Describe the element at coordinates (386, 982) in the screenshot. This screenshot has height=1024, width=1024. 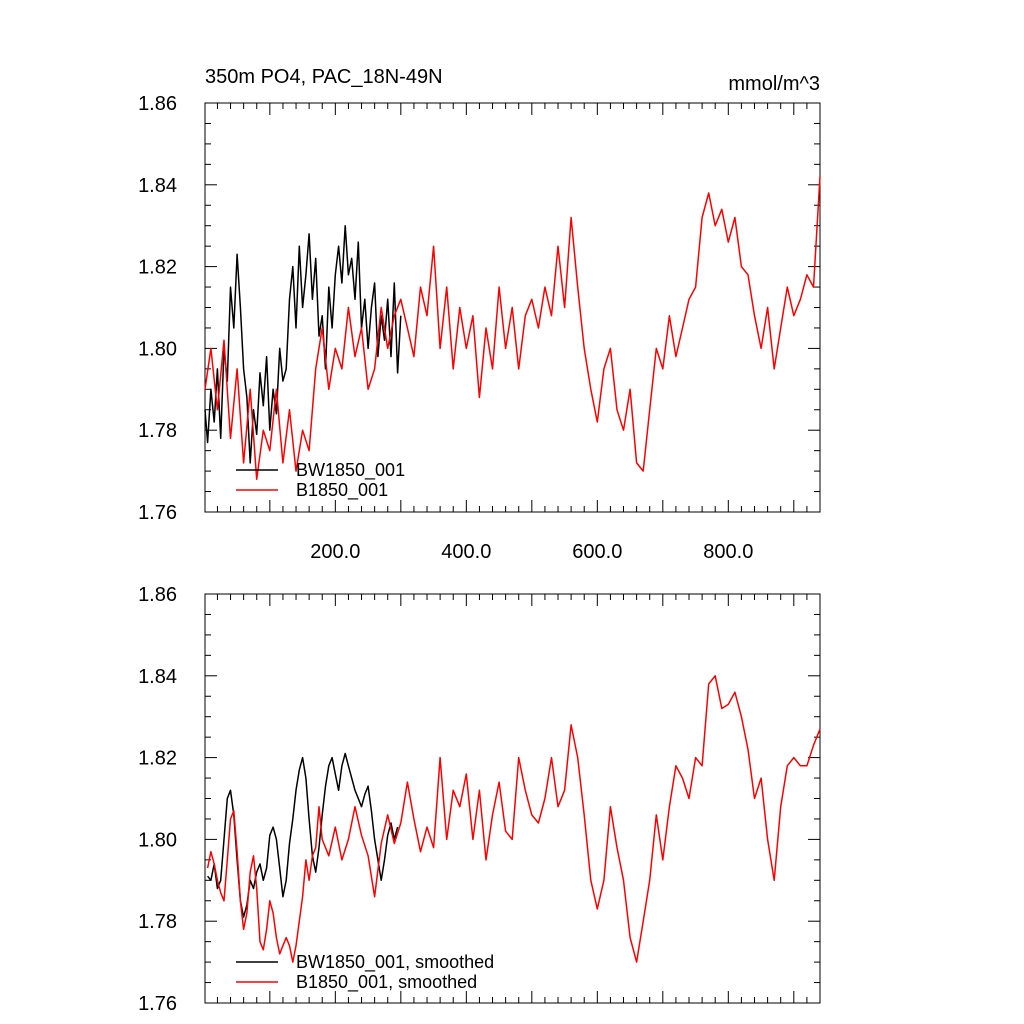
I see `legend-label: B1850_001, smoothed` at that location.